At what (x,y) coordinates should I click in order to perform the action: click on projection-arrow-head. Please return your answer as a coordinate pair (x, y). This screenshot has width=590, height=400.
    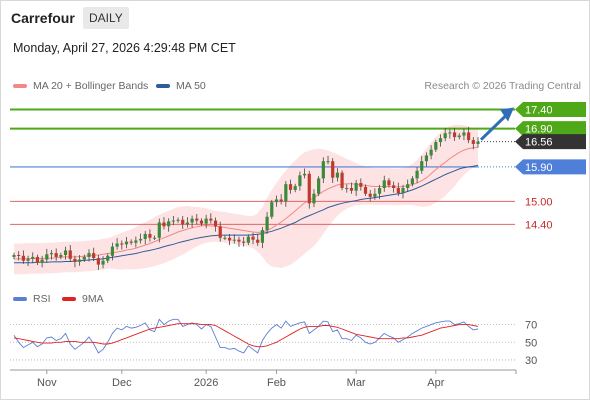
    Looking at the image, I should click on (507, 114).